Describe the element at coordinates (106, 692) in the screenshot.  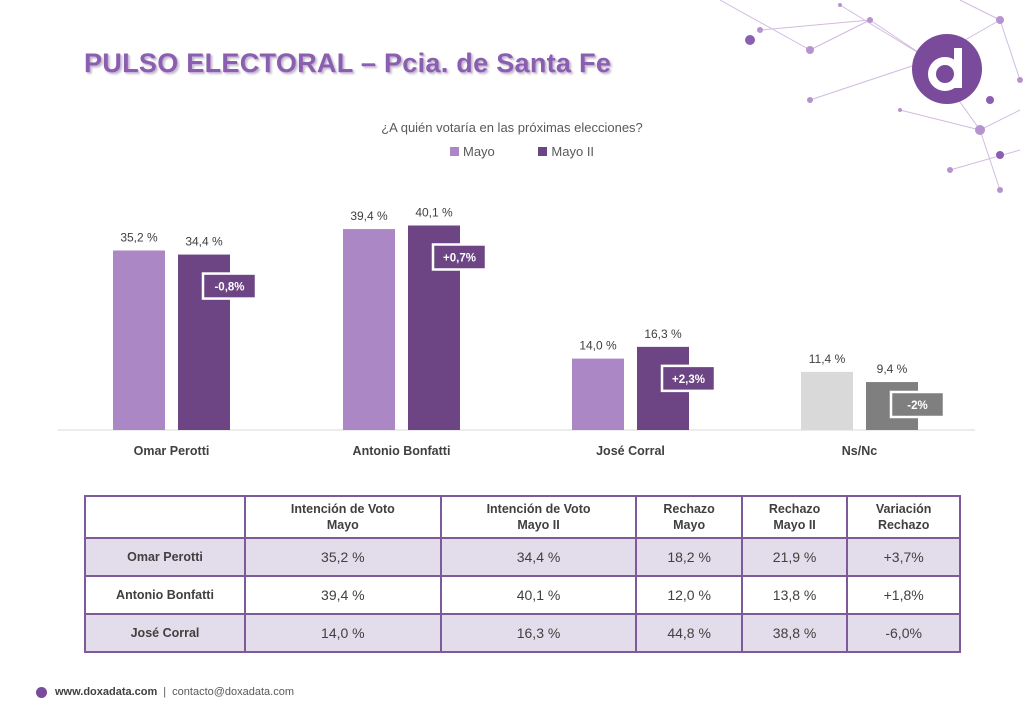
I see `footer-website-link: www.doxadata.com` at that location.